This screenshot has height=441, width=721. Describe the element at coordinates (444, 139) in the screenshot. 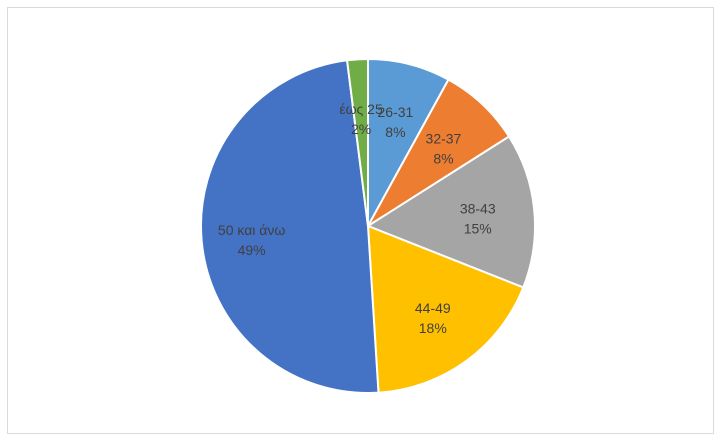

I see `slice-label: 32-37` at that location.